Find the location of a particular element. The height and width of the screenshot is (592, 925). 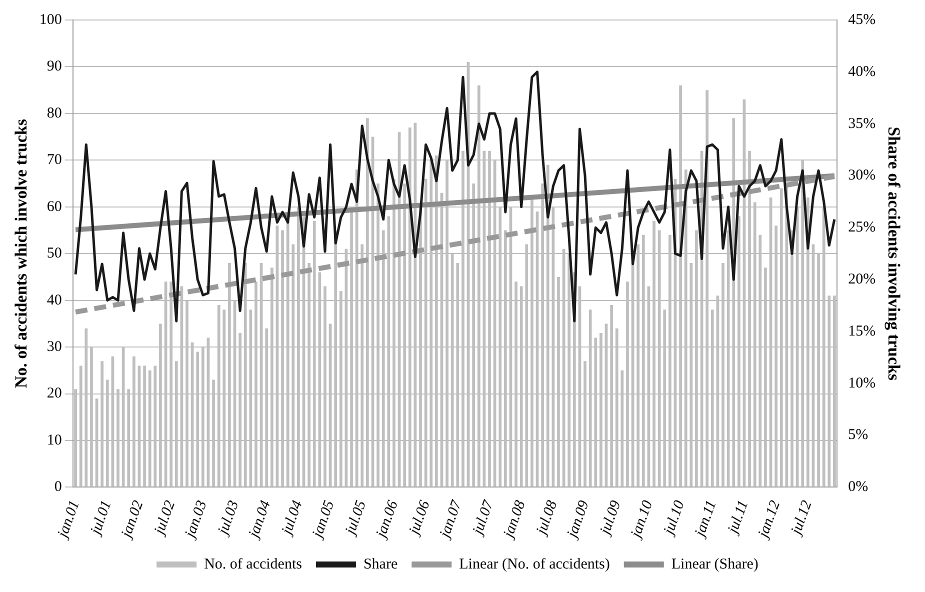

x-tick-label: jan.02 is located at coordinates (132, 520).